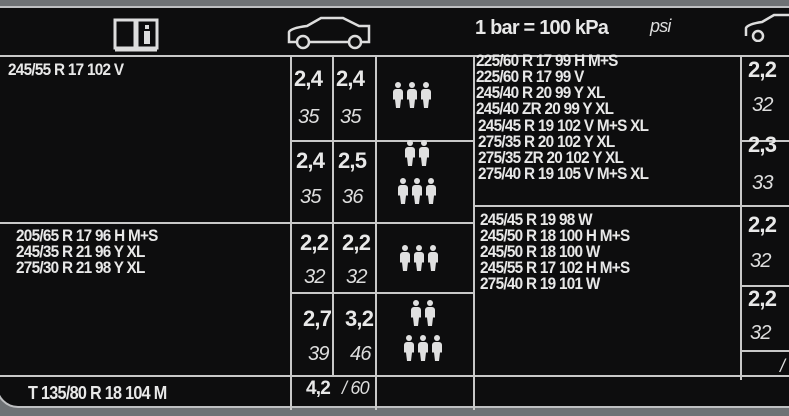 The image size is (789, 416). Describe the element at coordinates (350, 117) in the screenshot. I see `rear-pressure-psi: 35` at that location.